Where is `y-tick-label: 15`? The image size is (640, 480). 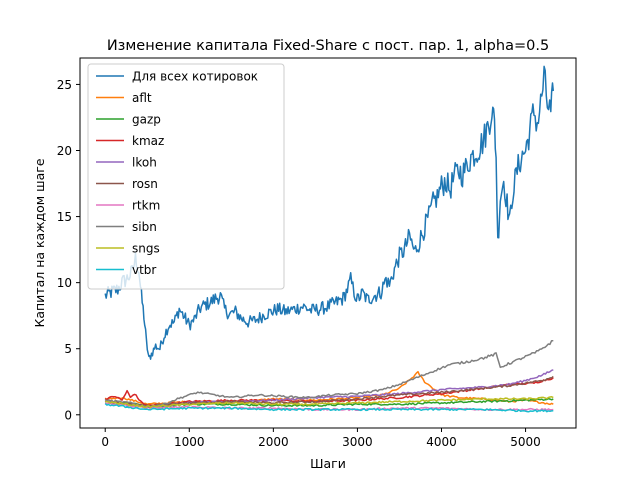 y-tick-label: 15 is located at coordinates (64, 217).